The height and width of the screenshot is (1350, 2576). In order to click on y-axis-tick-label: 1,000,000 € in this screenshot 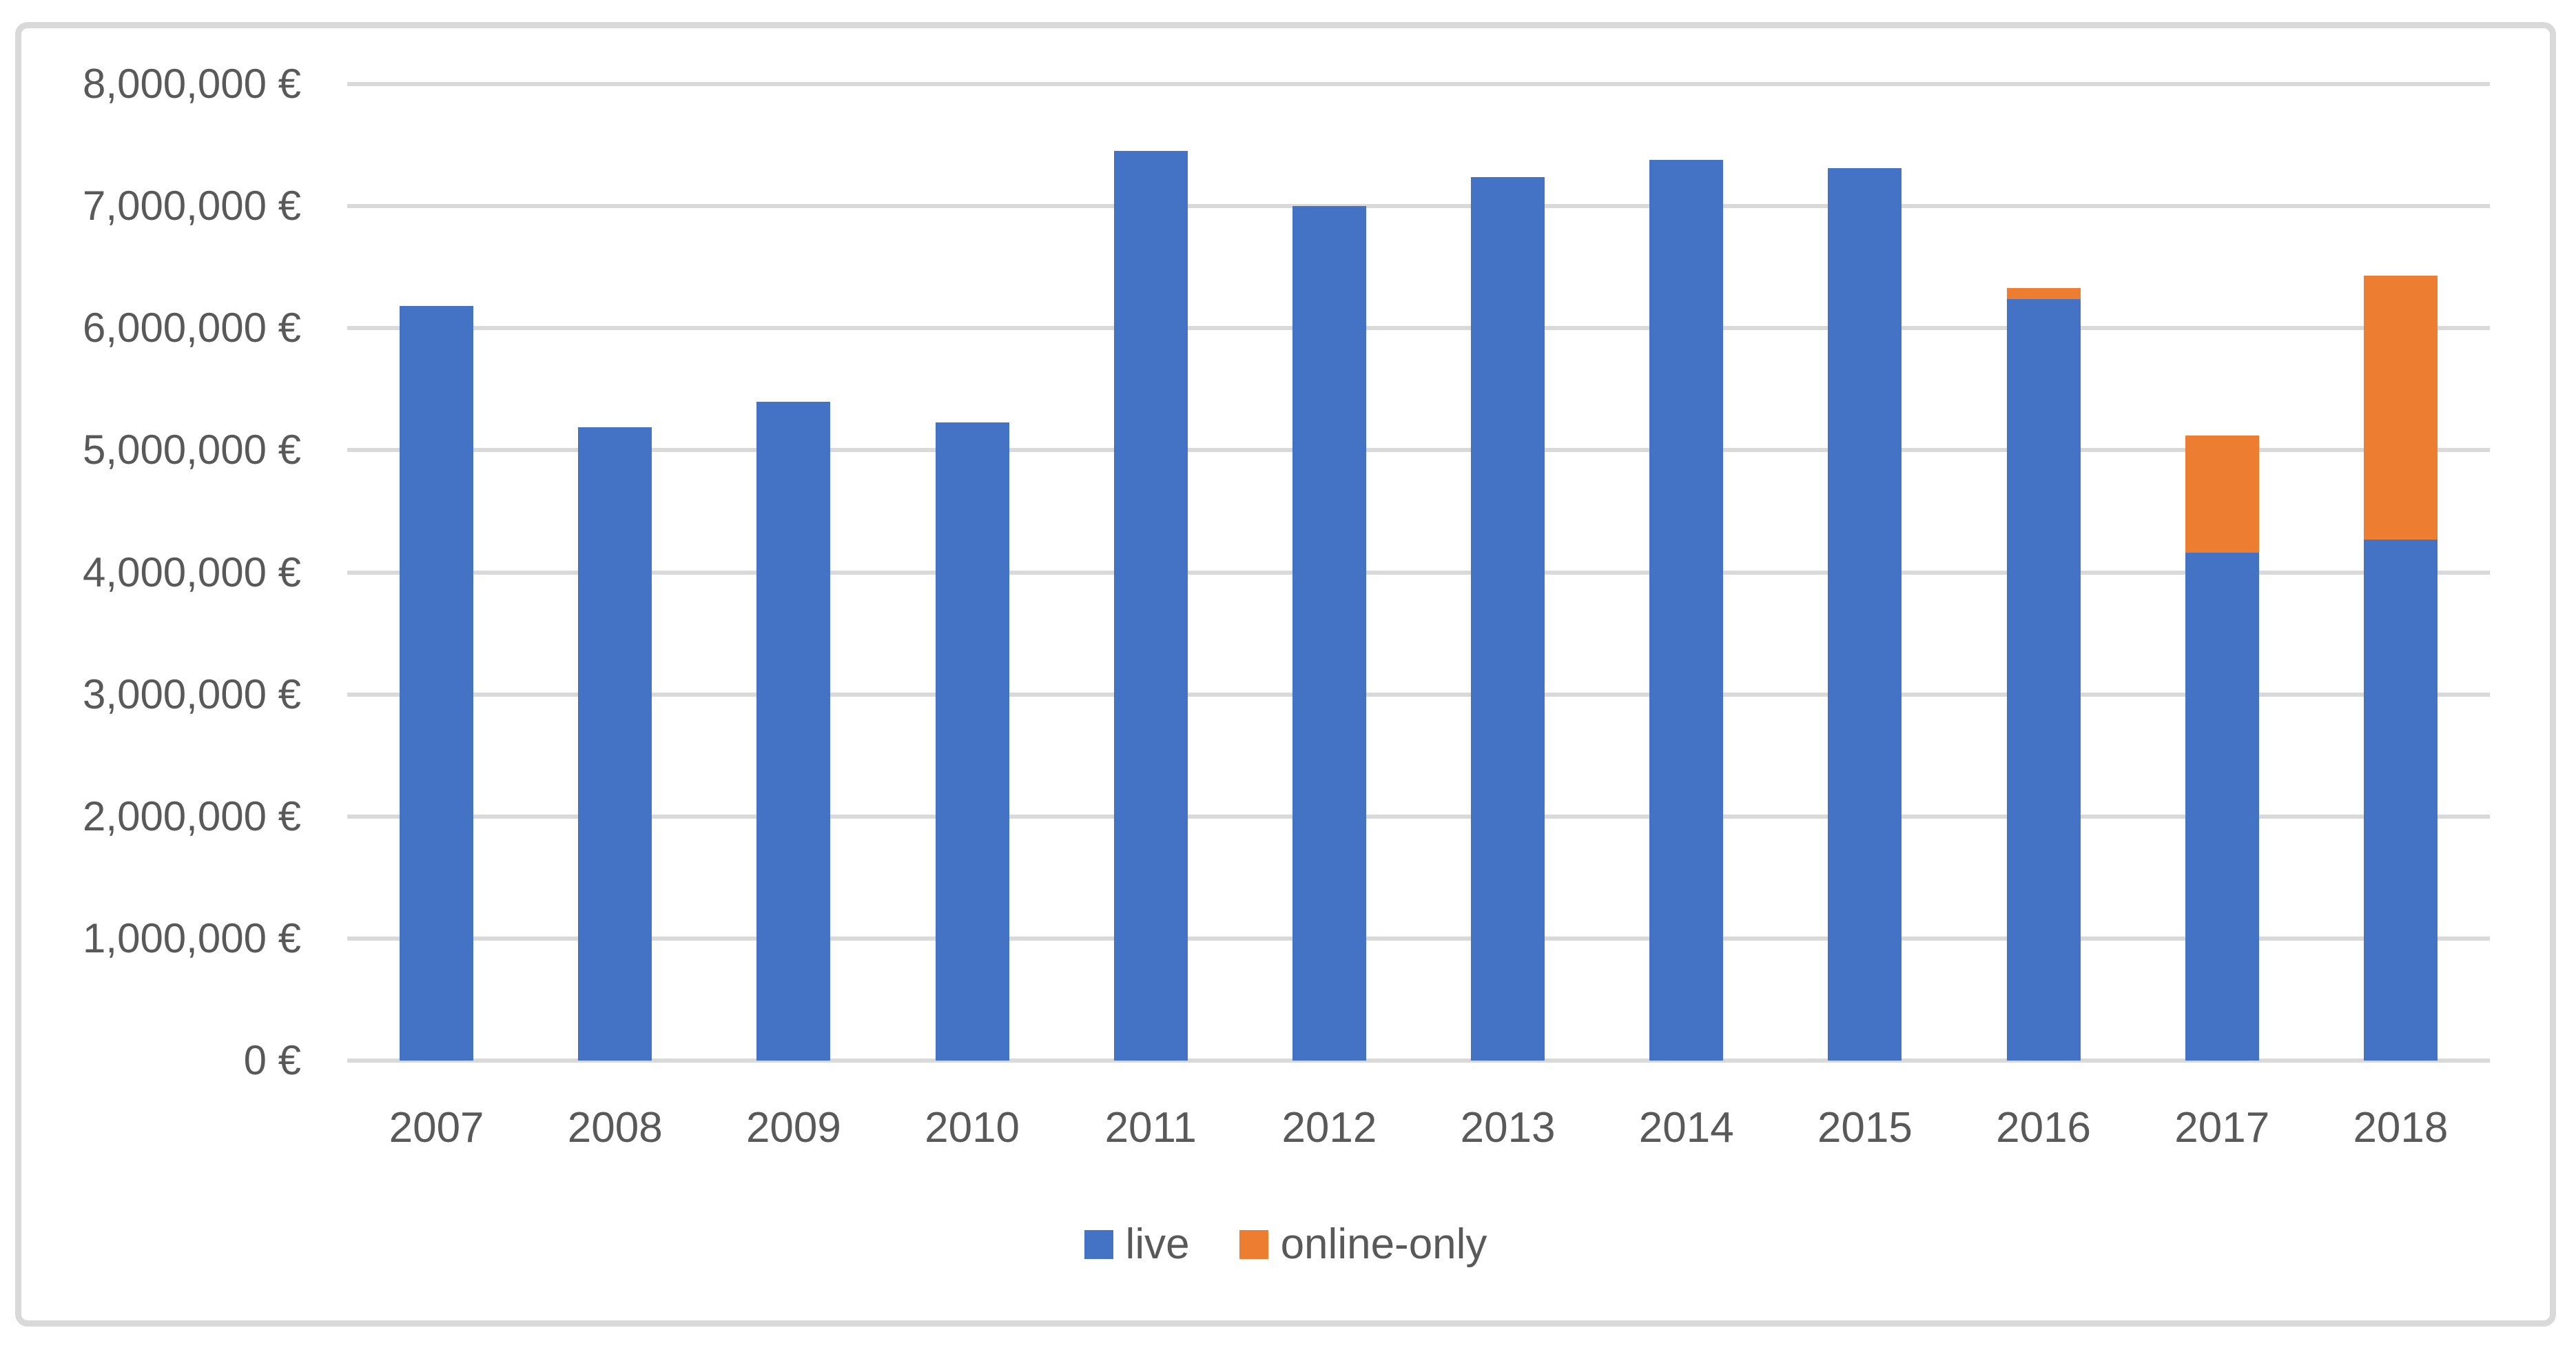, I will do `click(192, 937)`.